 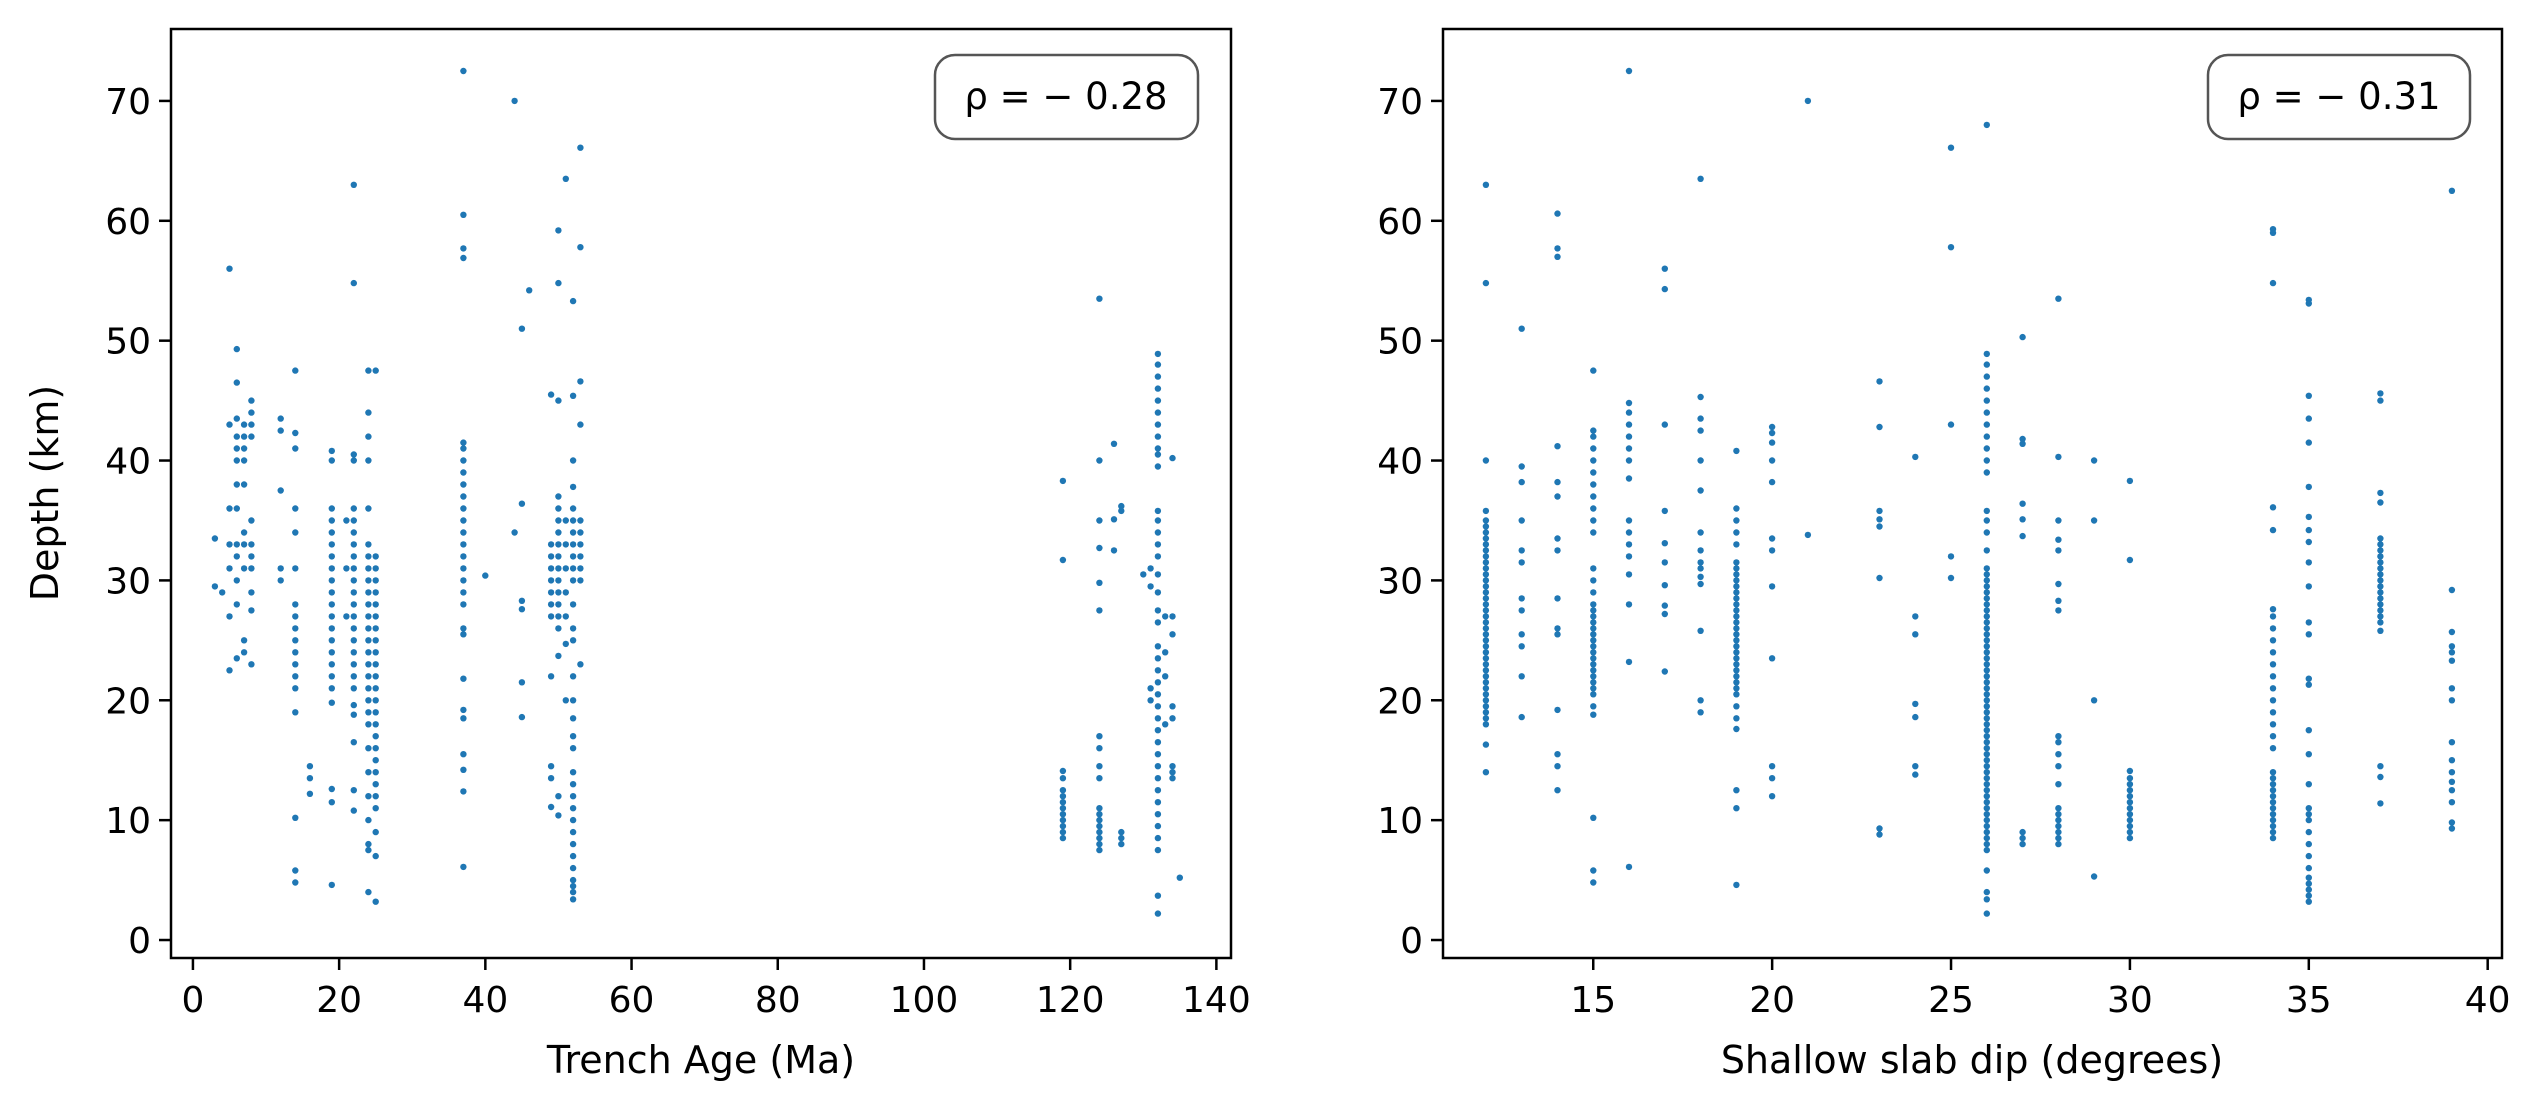 What do you see at coordinates (128, 222) in the screenshot?
I see `y-tick-label: 60` at bounding box center [128, 222].